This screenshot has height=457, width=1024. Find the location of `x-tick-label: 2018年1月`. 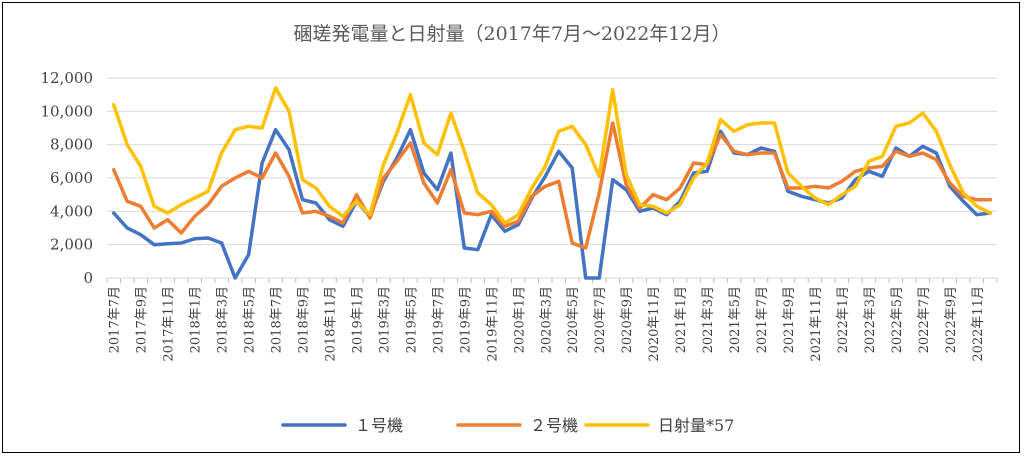

x-tick-label: 2018年1月 is located at coordinates (196, 319).